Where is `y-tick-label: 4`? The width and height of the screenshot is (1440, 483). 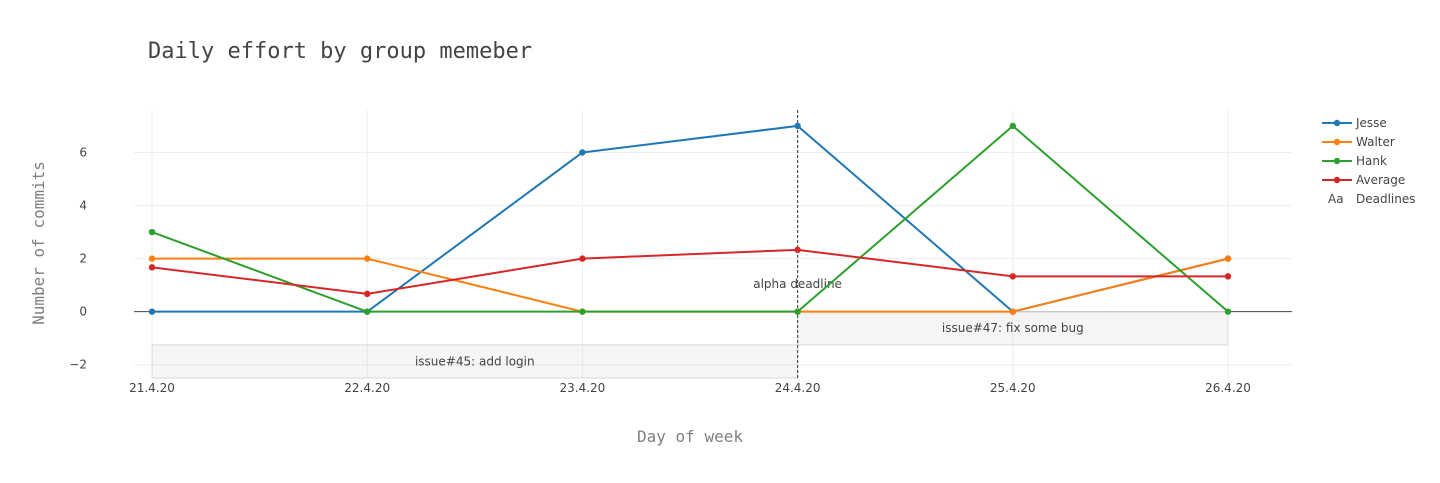
y-tick-label: 4 is located at coordinates (83, 206).